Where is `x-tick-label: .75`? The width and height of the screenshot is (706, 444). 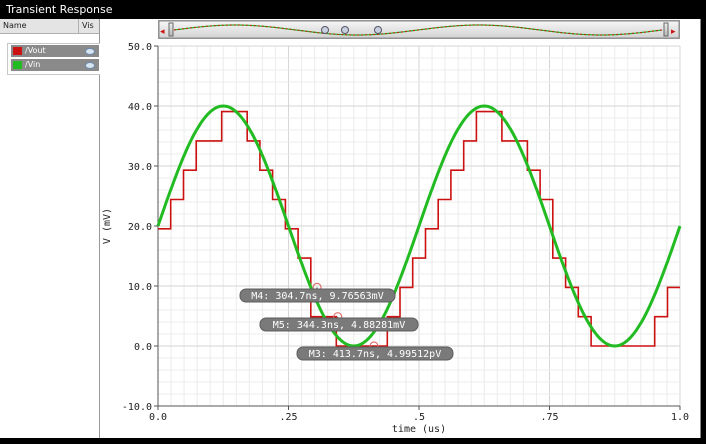
x-tick-label: .75 is located at coordinates (549, 417).